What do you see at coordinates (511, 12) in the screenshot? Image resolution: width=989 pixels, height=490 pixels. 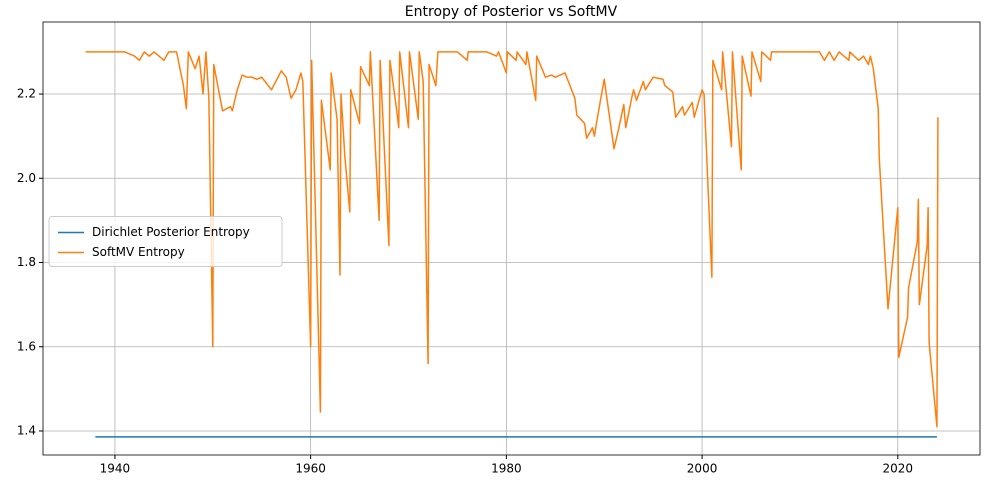 I see `chart-title: Entropy of Posterior vs SoftMV` at bounding box center [511, 12].